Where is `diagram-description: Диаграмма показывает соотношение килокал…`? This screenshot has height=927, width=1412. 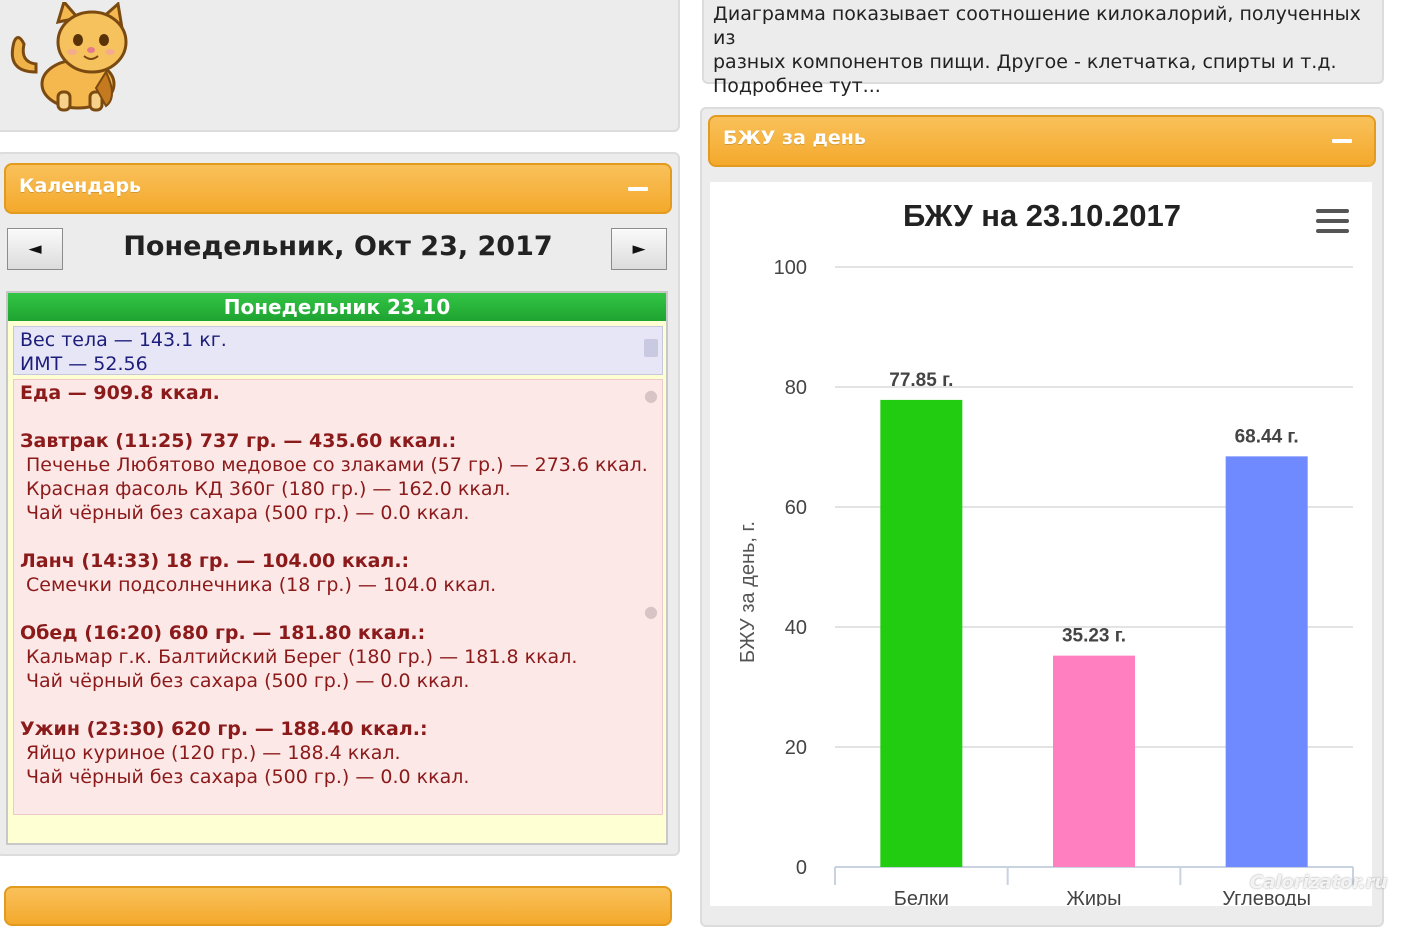
diagram-description: Диаграмма показывает соотношение килокал… is located at coordinates (1043, 48).